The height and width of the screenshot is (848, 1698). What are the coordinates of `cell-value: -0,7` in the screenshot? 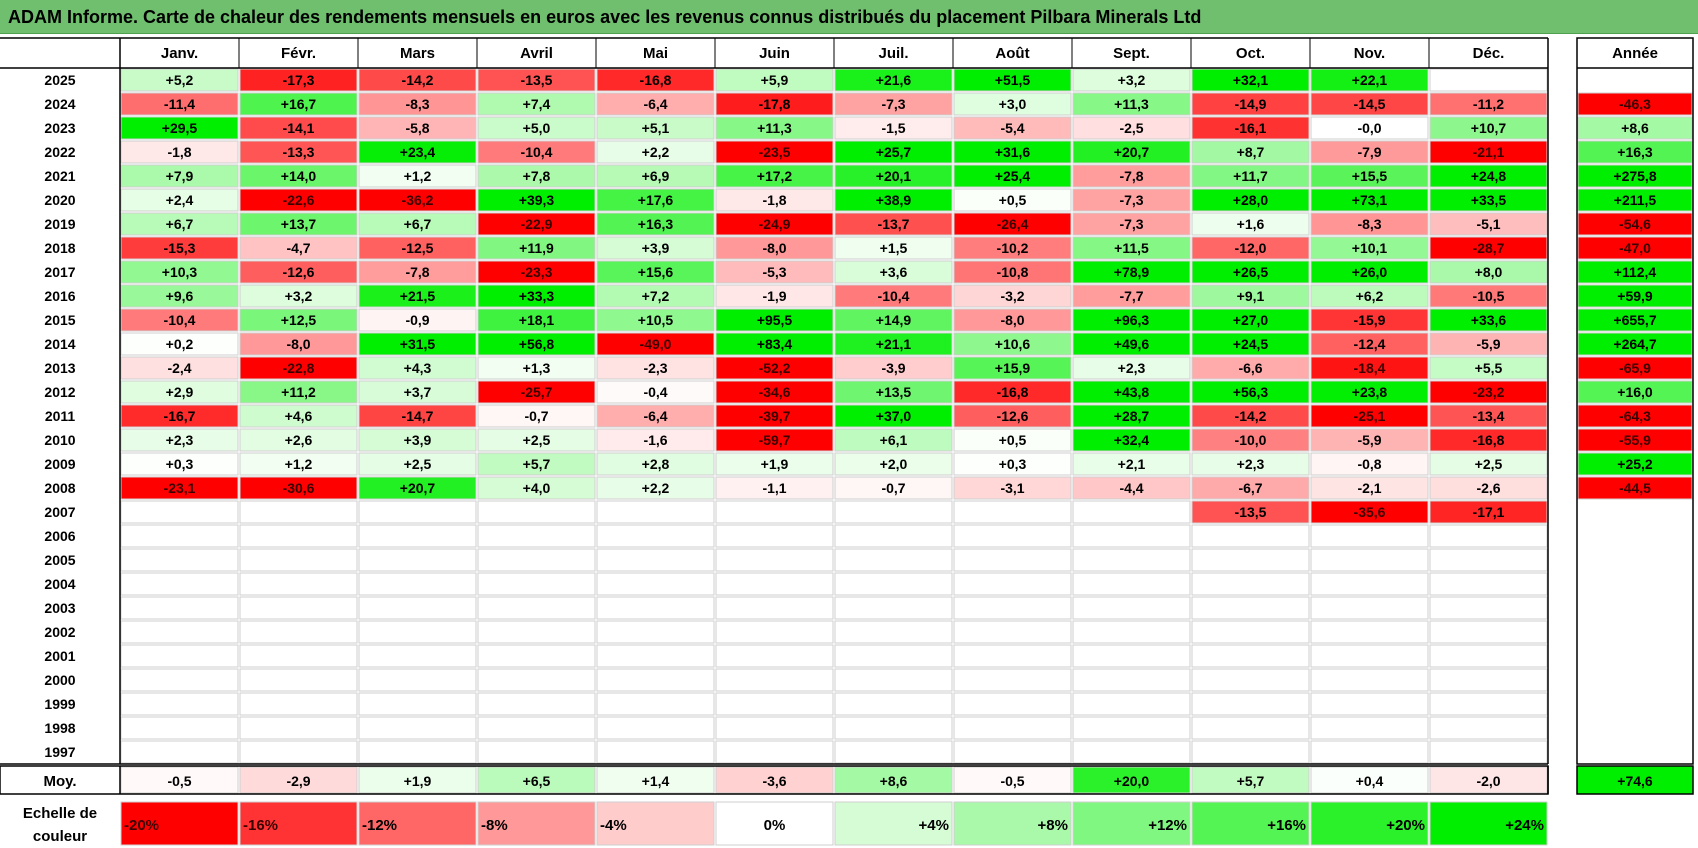 It's located at (536, 416).